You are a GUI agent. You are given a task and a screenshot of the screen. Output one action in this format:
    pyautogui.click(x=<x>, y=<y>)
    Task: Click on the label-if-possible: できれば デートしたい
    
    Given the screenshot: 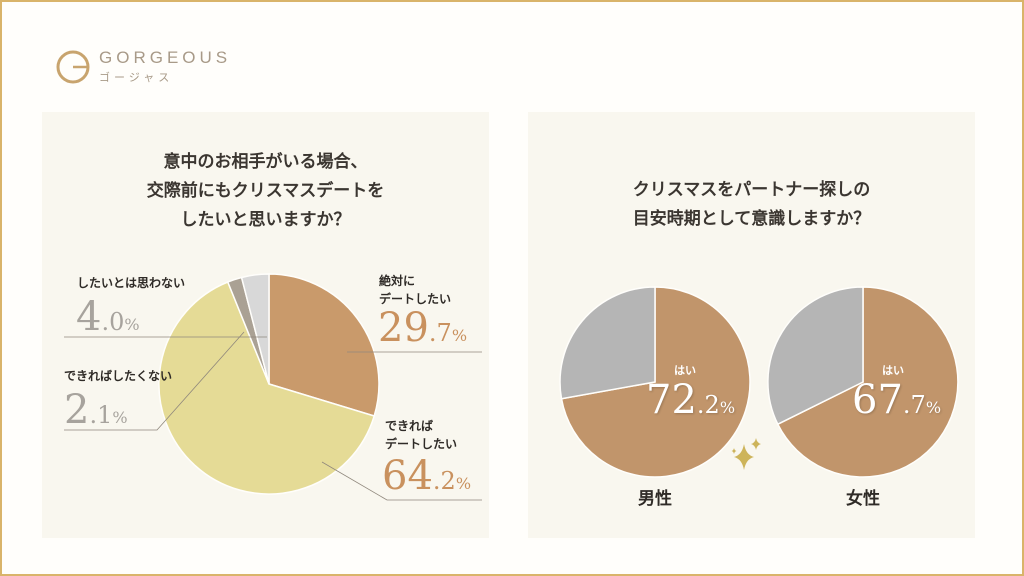 What is the action you would take?
    pyautogui.click(x=421, y=435)
    